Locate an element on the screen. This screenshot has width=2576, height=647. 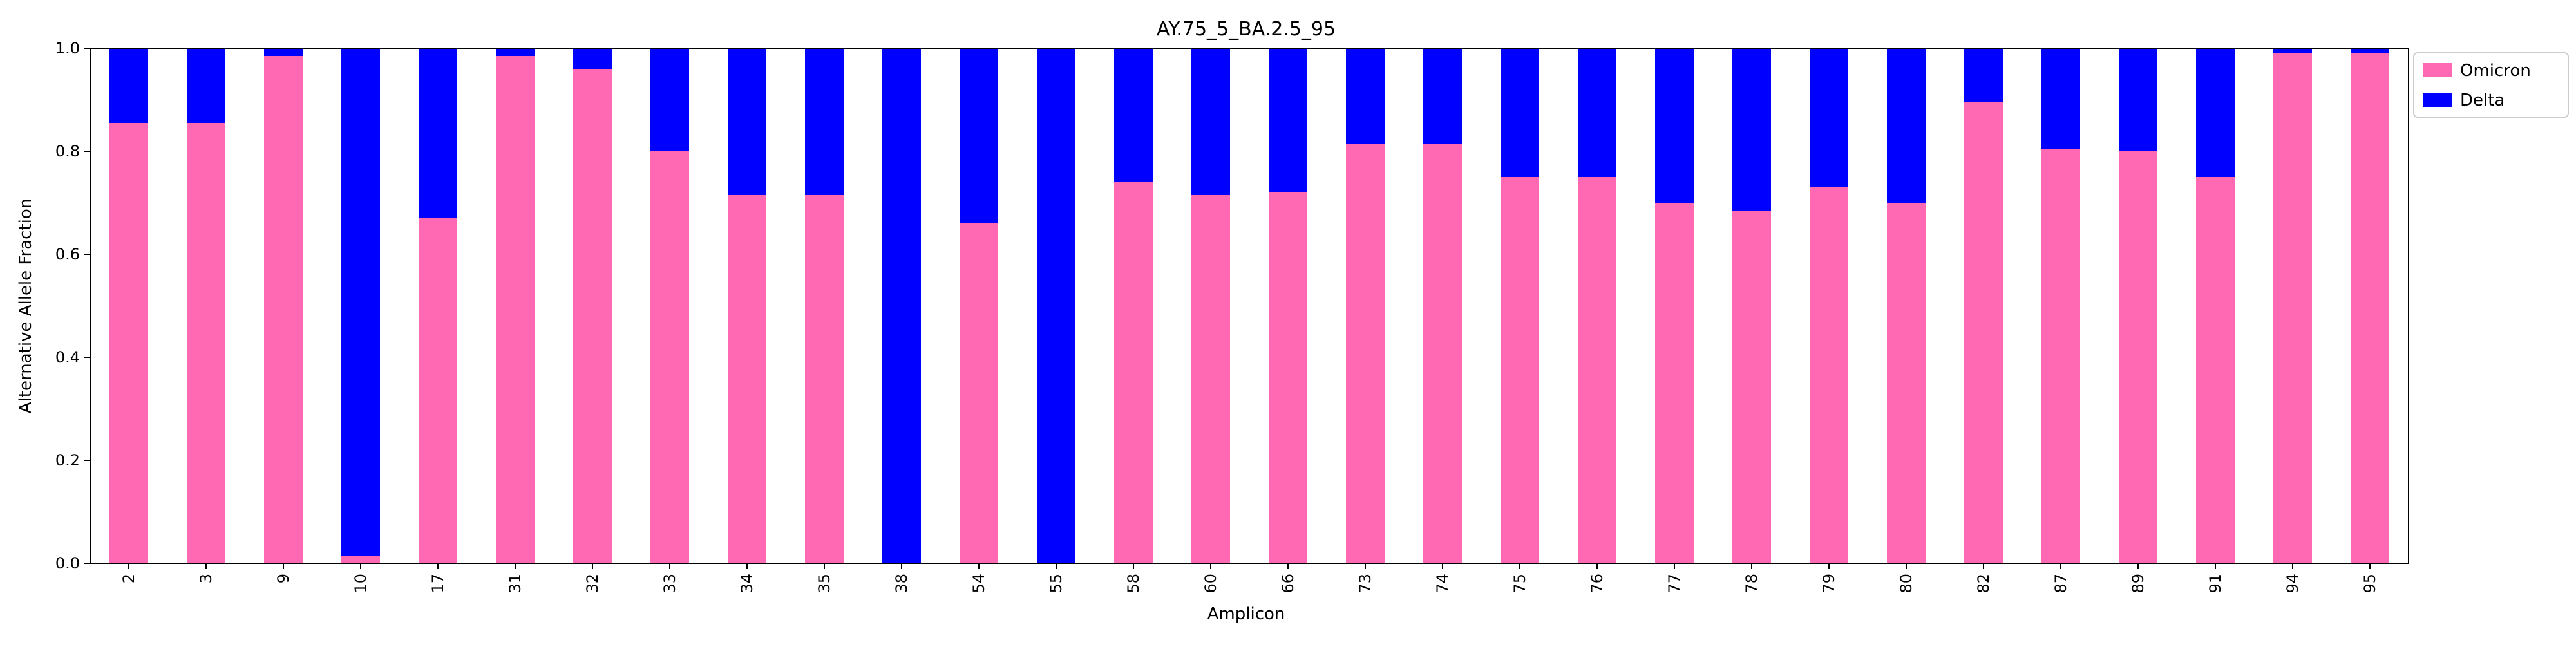
x-tick-label: 33 is located at coordinates (670, 584).